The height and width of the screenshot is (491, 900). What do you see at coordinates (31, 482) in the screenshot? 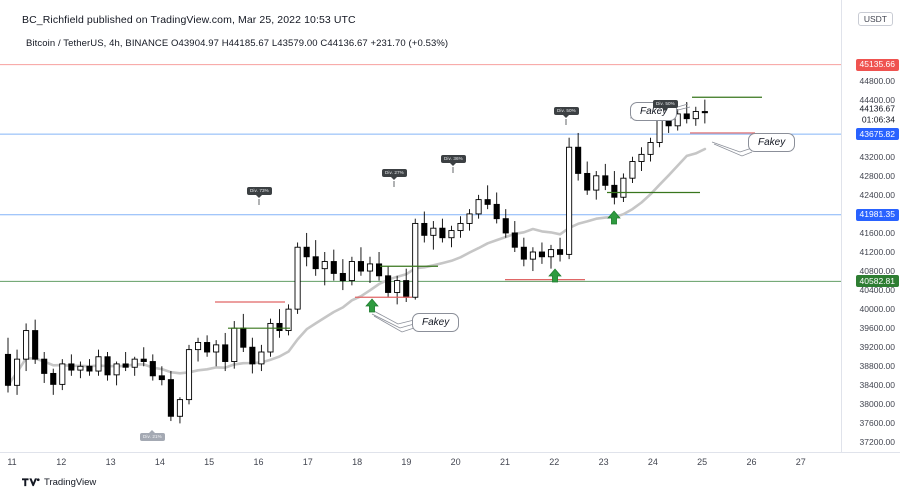
I see `tradingview-mark-icon` at bounding box center [31, 482].